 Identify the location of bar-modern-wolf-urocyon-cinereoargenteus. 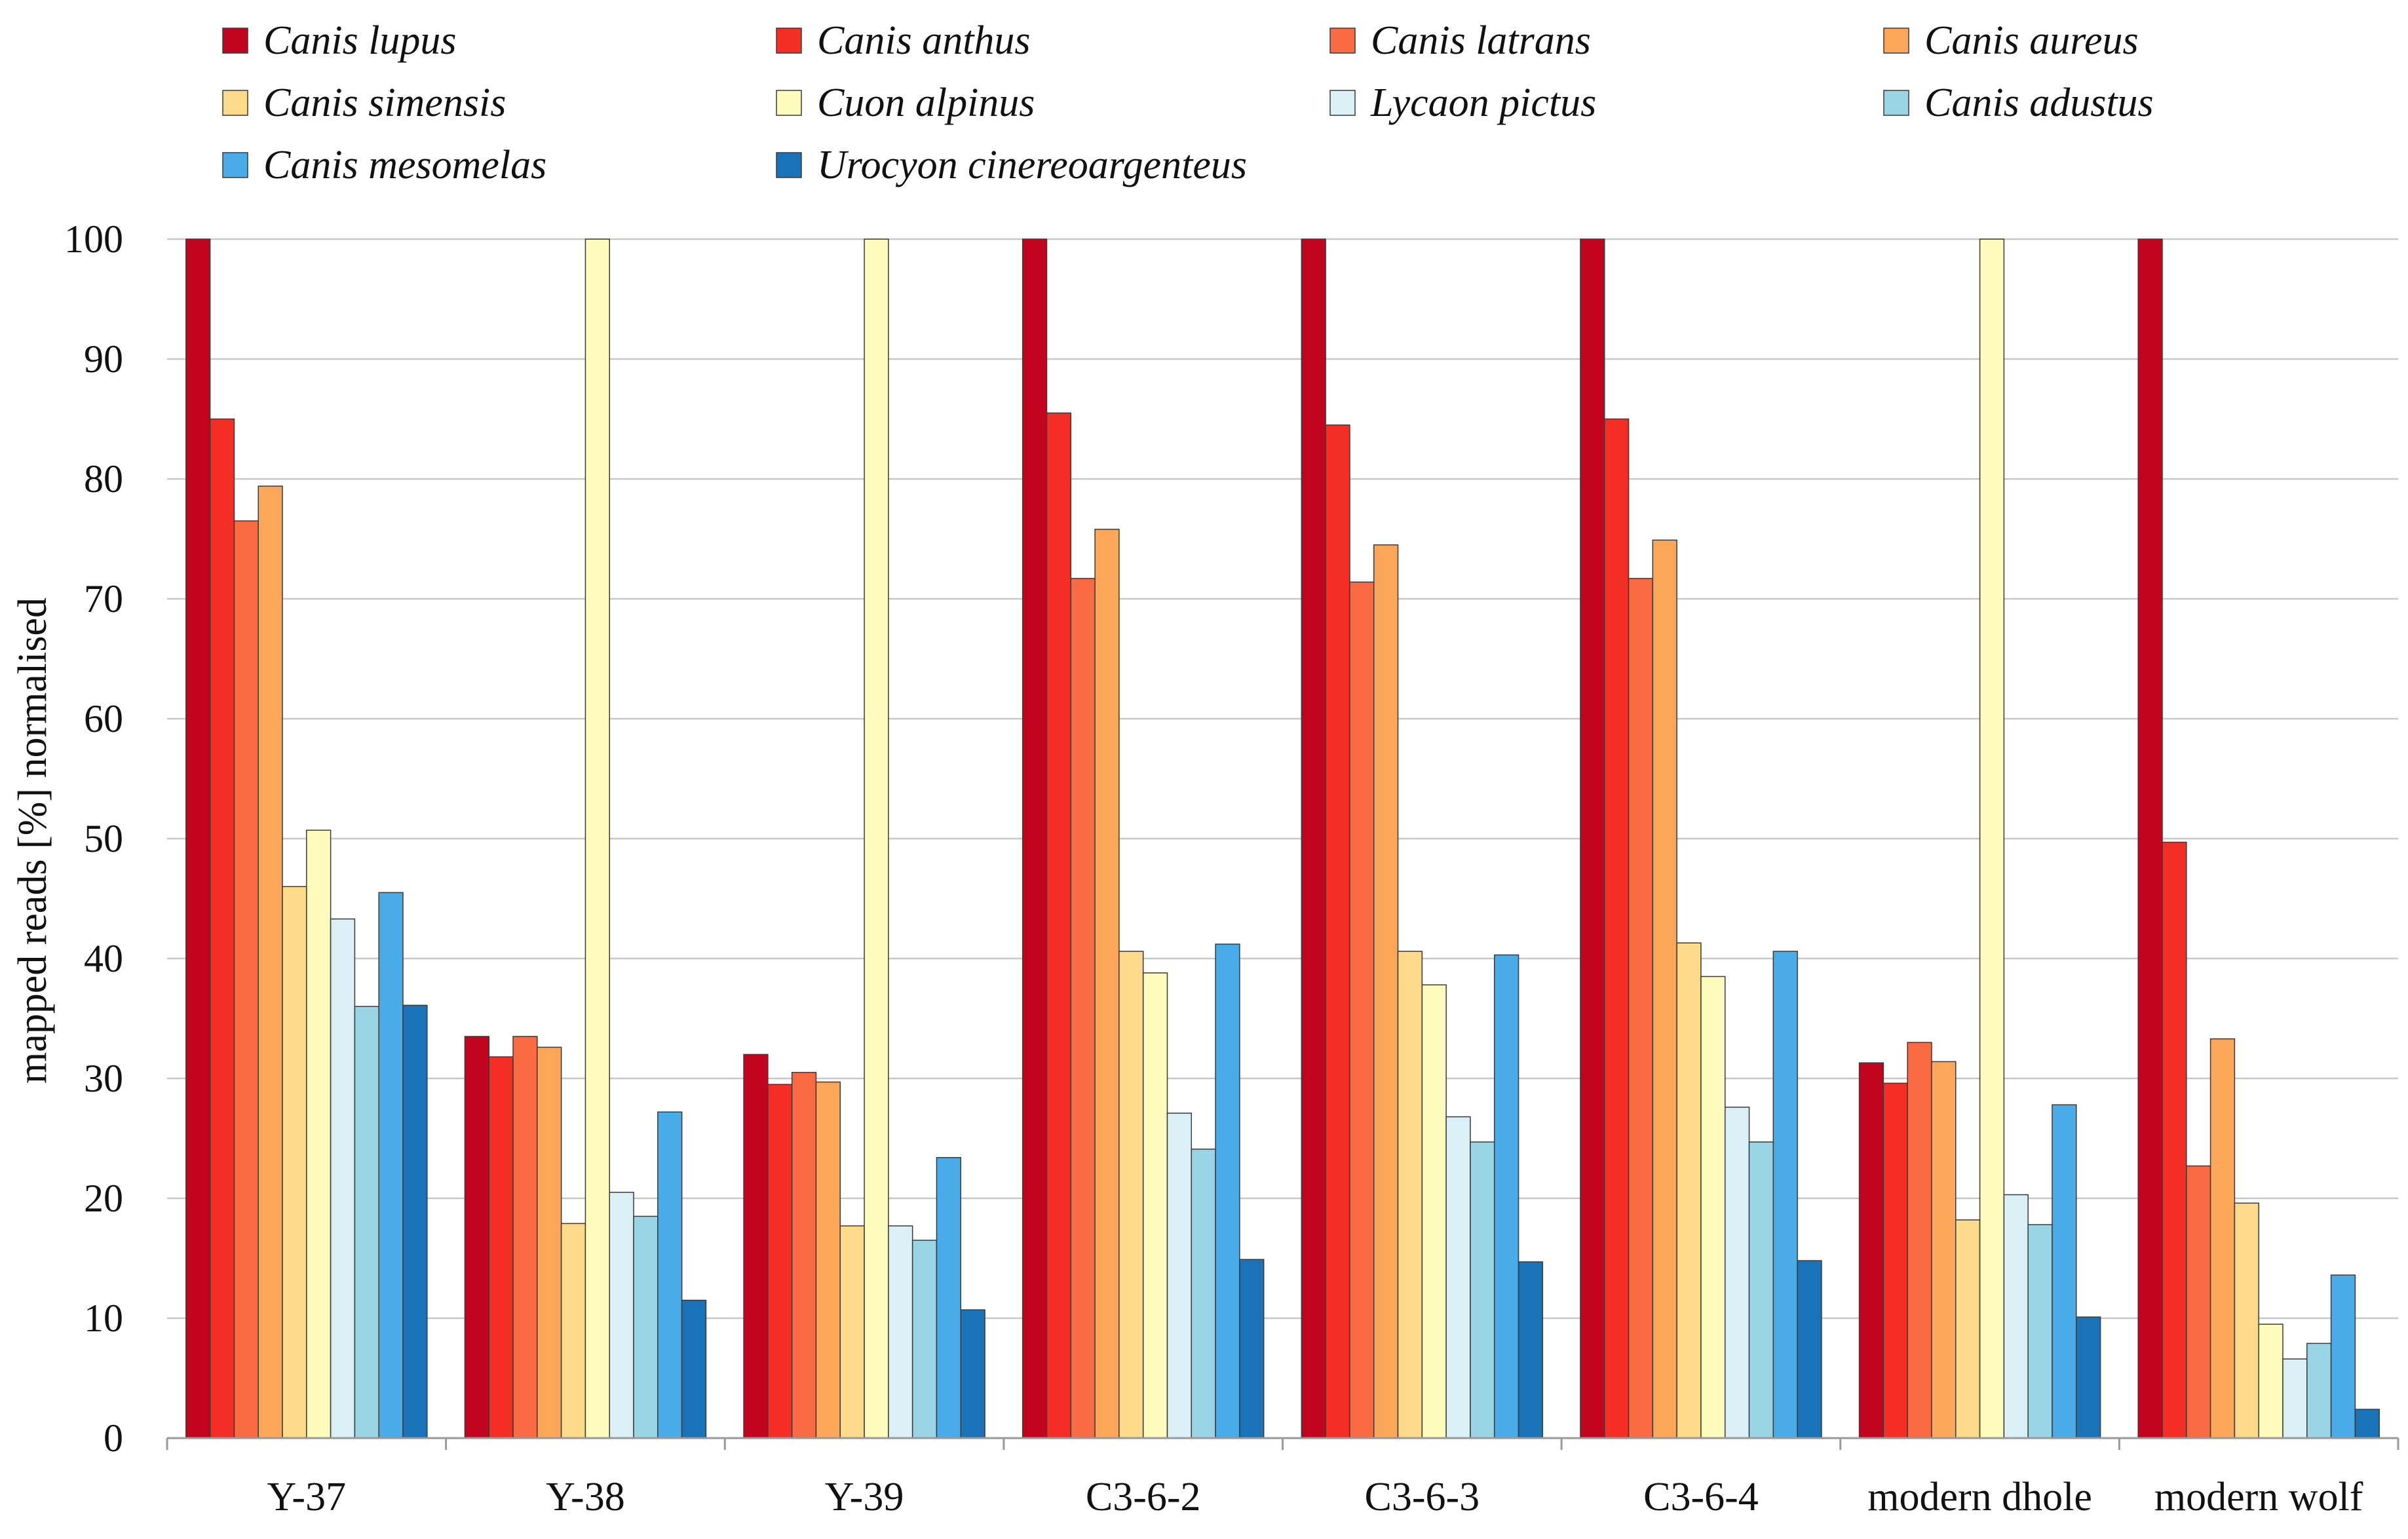
(2367, 1424).